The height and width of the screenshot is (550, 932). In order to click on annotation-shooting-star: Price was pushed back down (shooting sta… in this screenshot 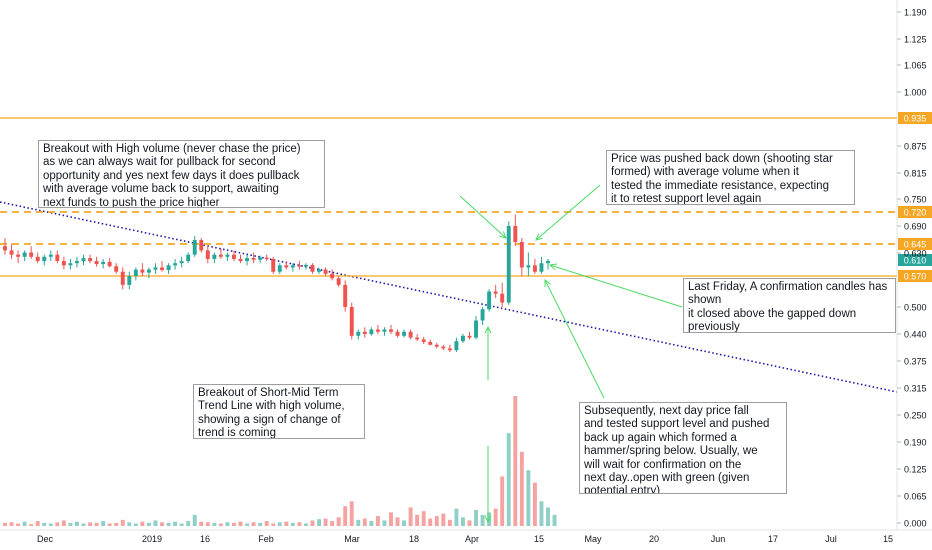, I will do `click(730, 177)`.